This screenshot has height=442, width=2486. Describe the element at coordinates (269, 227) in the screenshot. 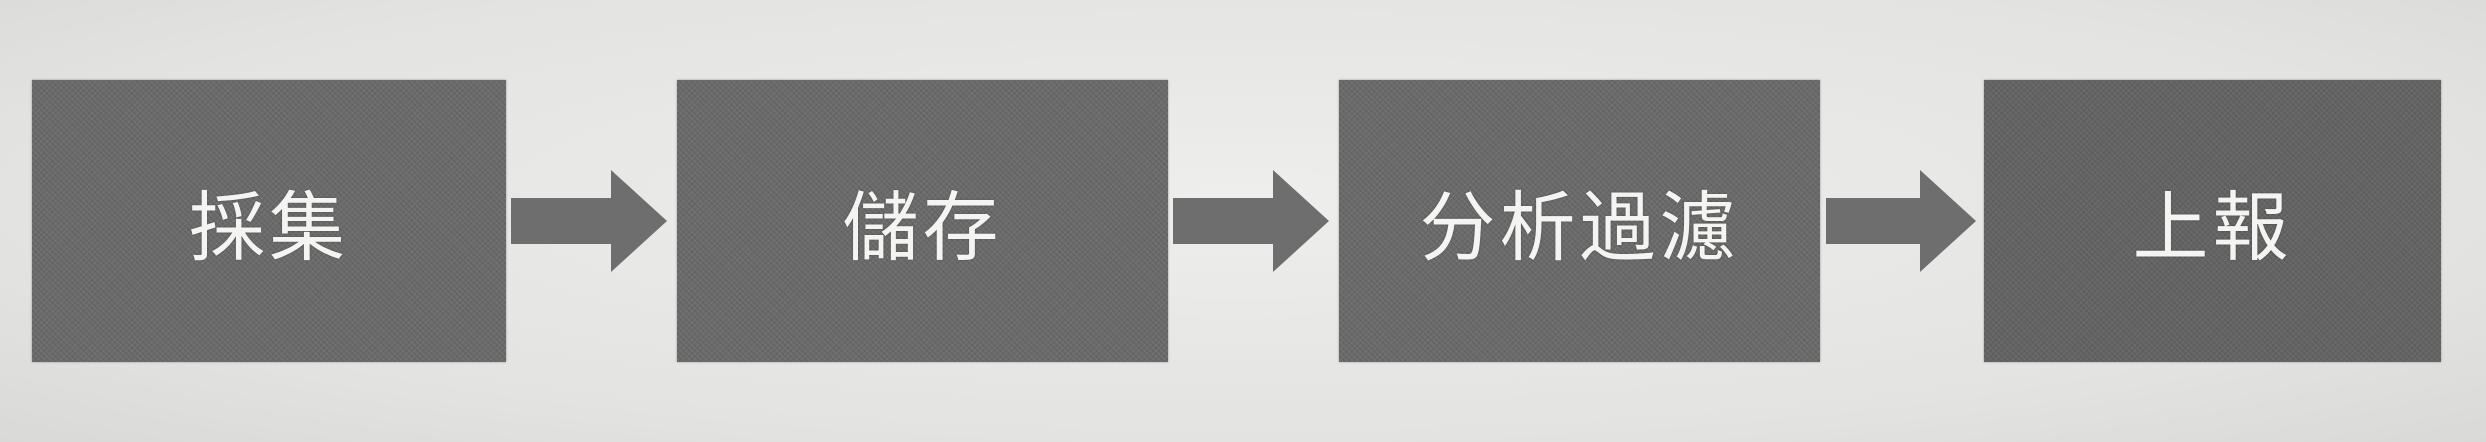

I see `step-label-collect: 採集` at that location.